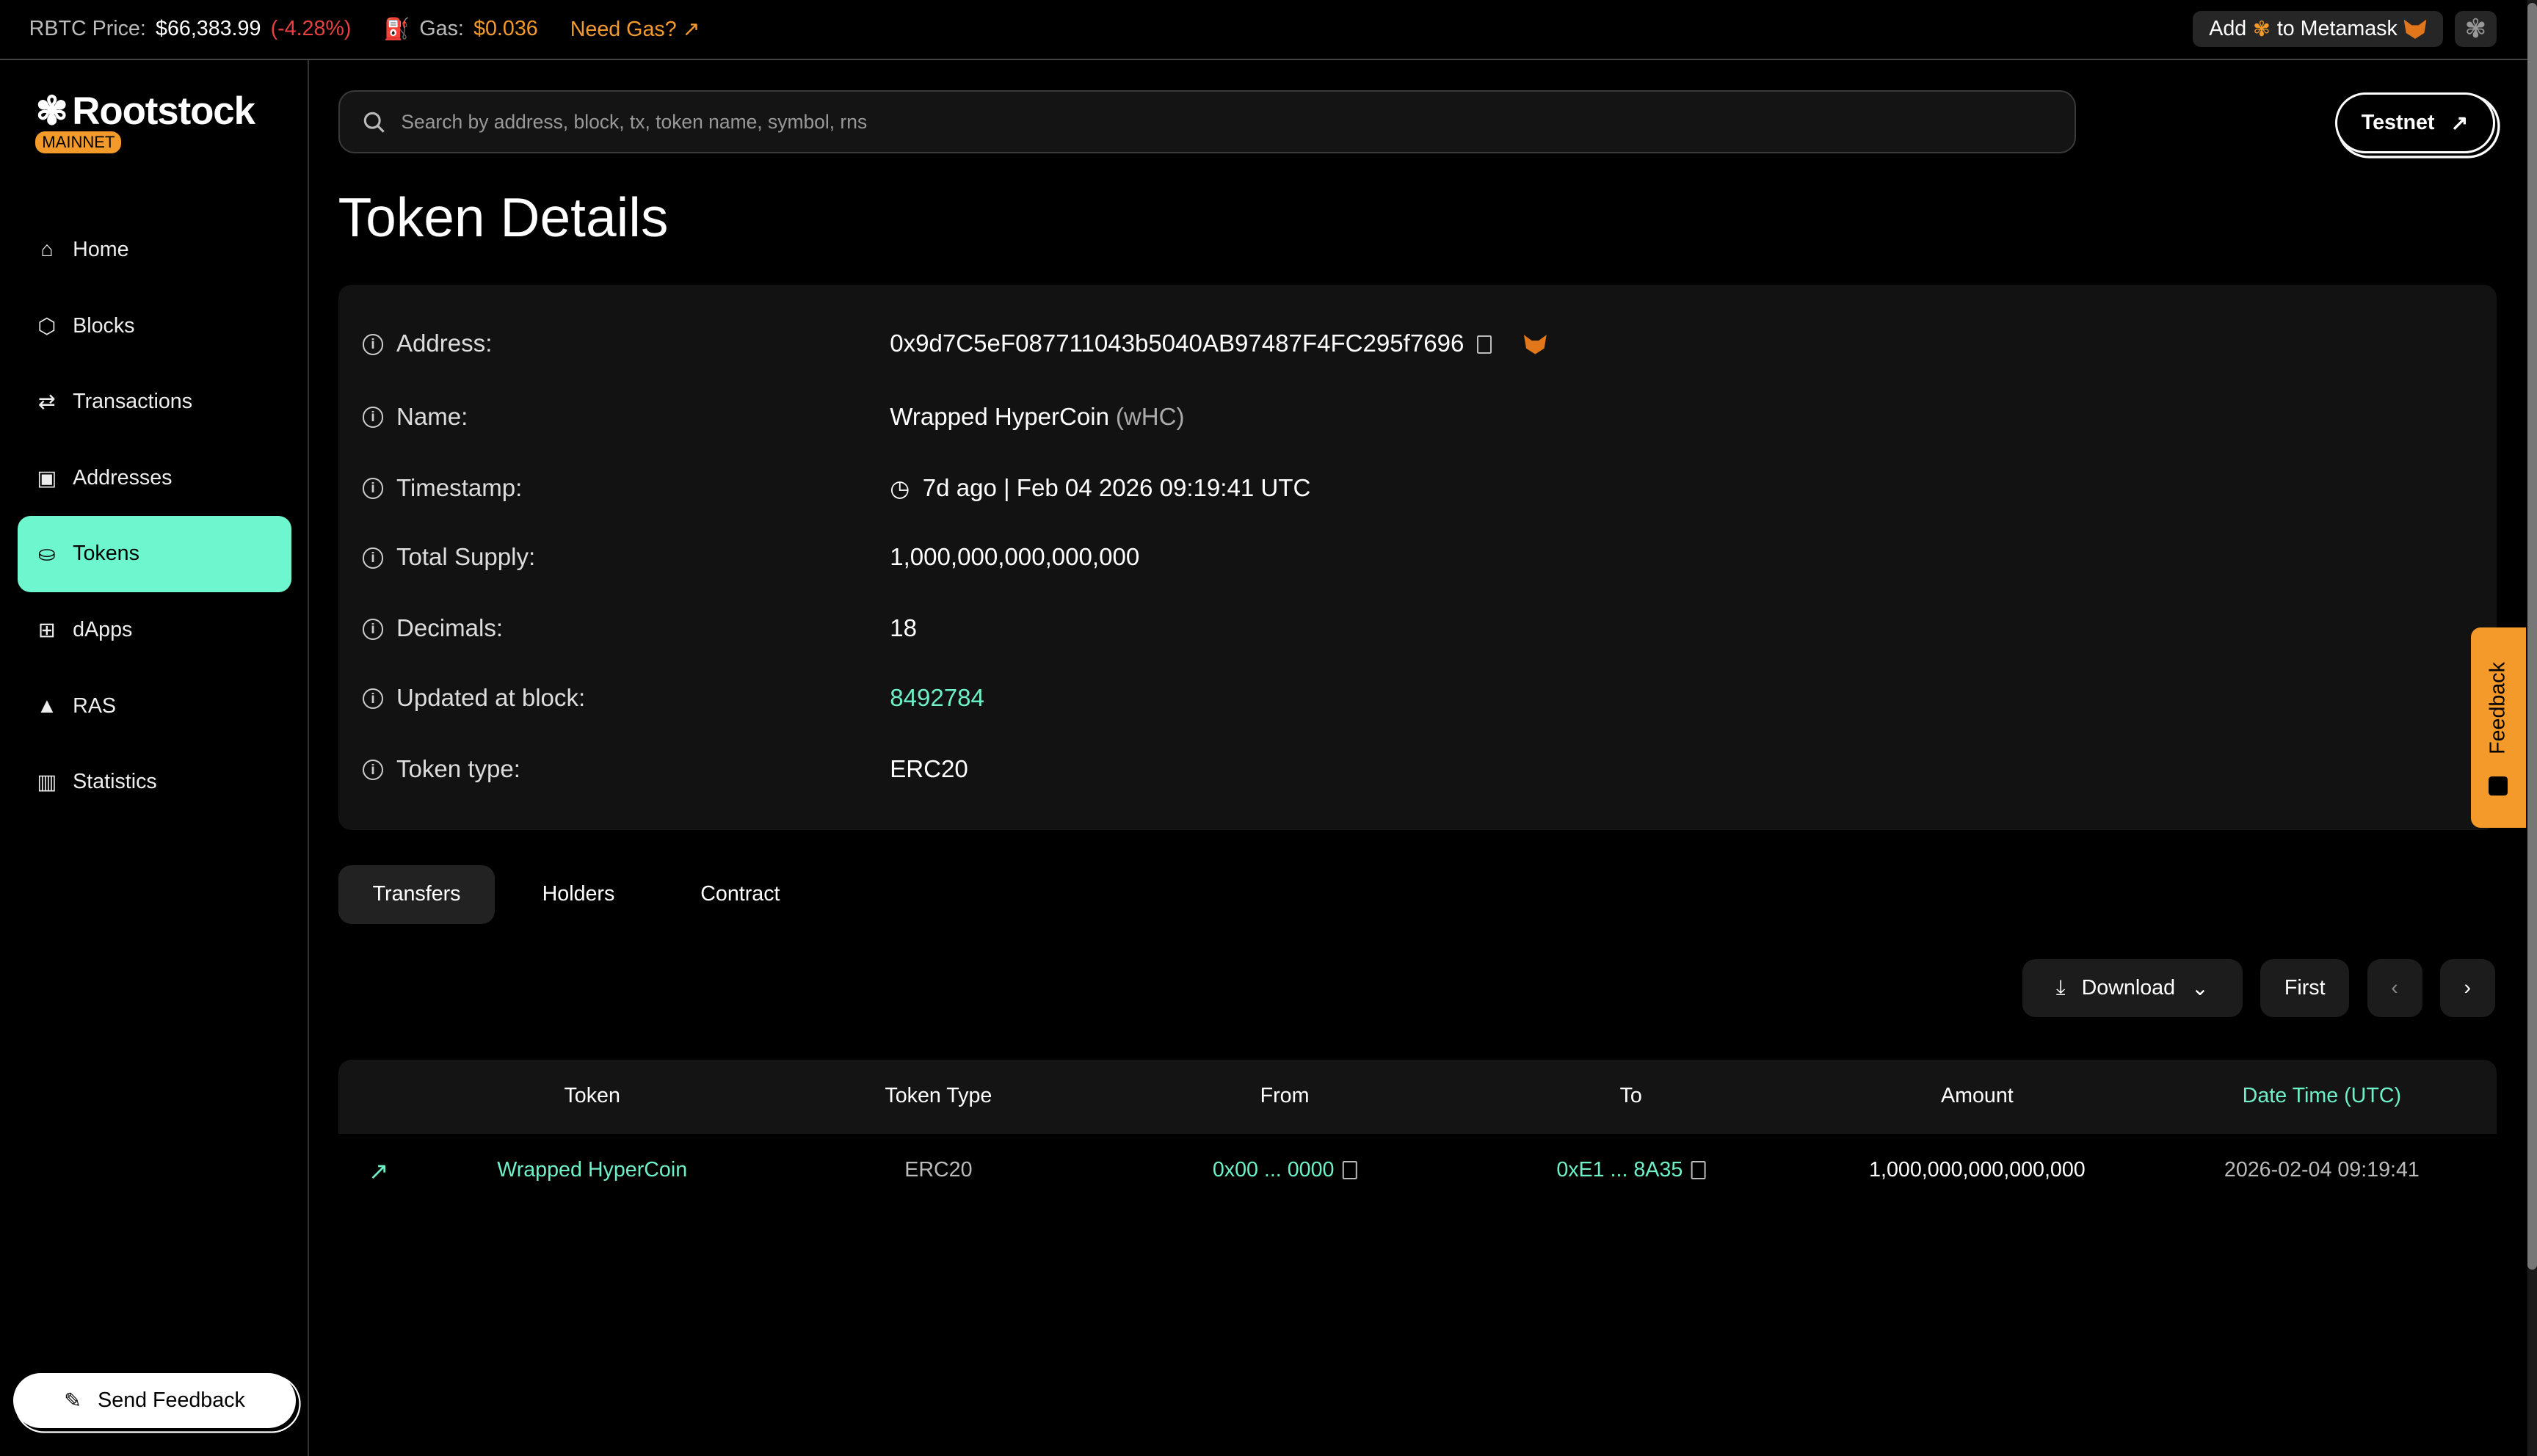 Image resolution: width=2537 pixels, height=1456 pixels. I want to click on datetime: 2026-02-04 09:19:41, so click(2322, 1170).